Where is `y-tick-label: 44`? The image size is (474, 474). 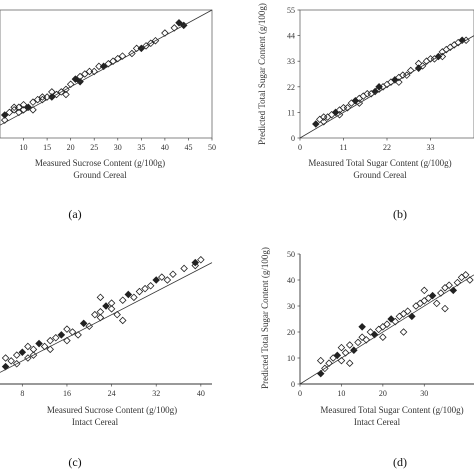
y-tick-label: 44 is located at coordinates (291, 36).